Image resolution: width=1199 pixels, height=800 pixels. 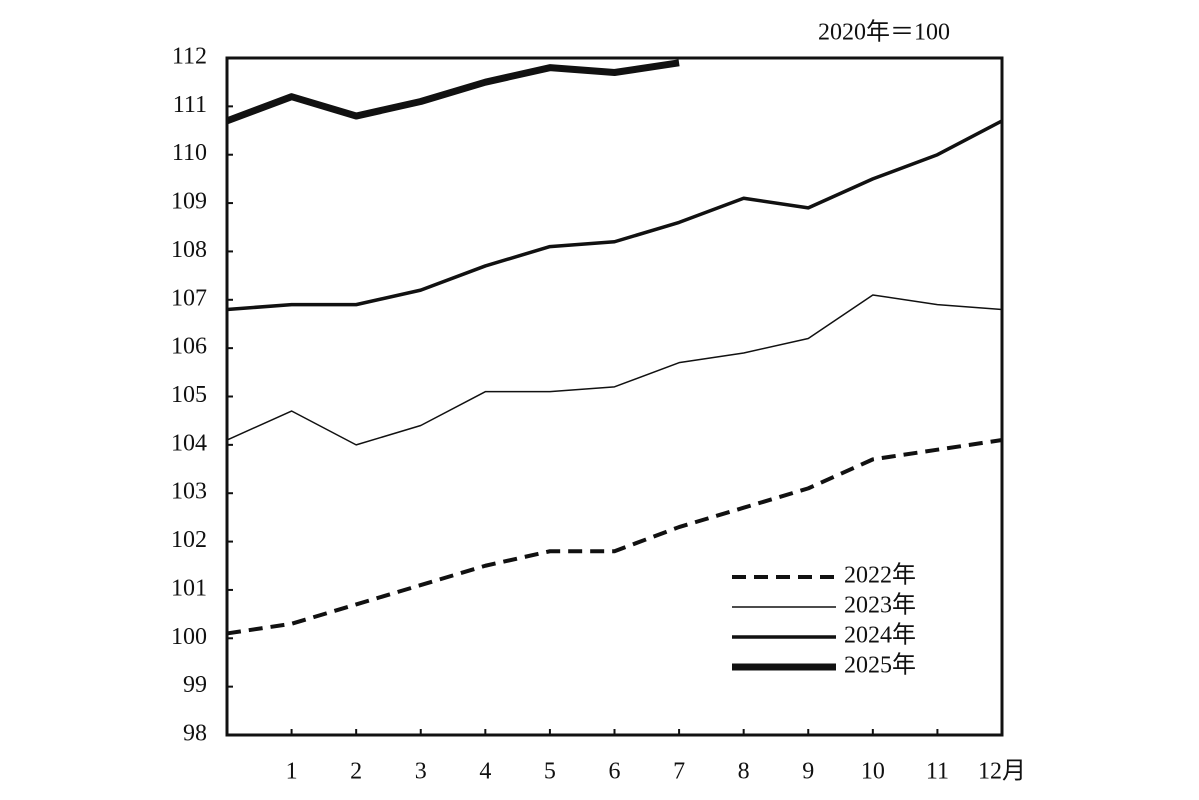 I want to click on y-tick-label: 106, so click(x=189, y=347).